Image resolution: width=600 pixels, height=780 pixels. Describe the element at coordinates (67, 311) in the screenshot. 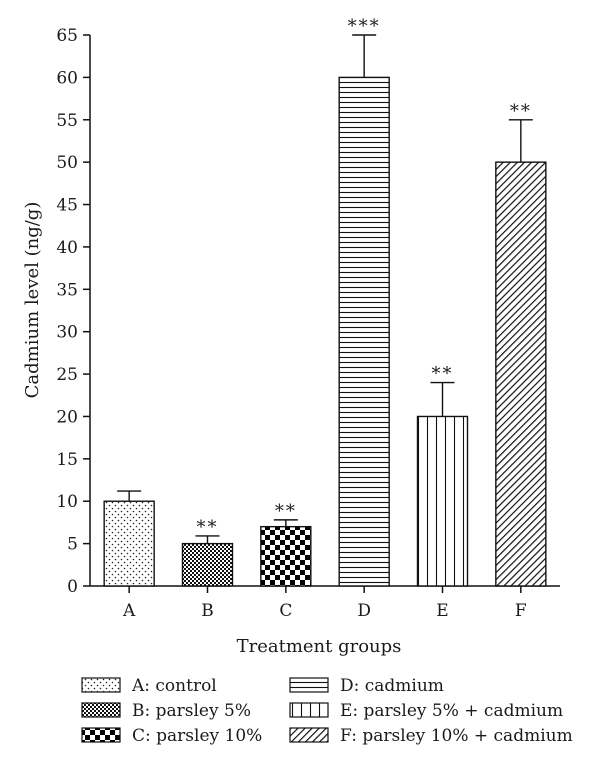

I see `y-tick-labels: 0 5 10 15 20 25 30 35 40 45 50 55 60 65` at that location.